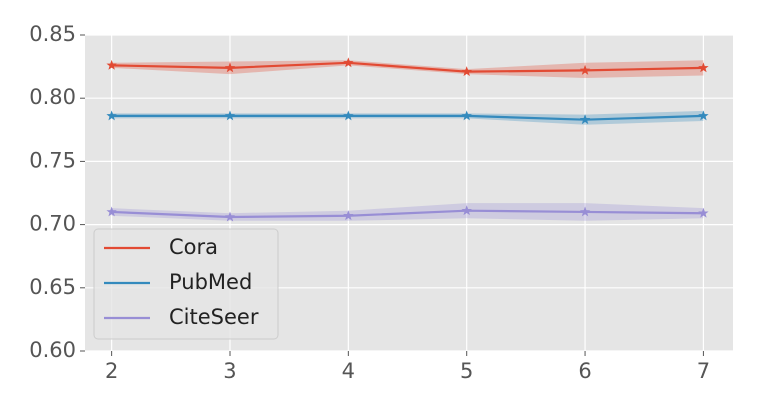 Image resolution: width=772 pixels, height=401 pixels. What do you see at coordinates (466, 371) in the screenshot?
I see `x-tick-label: 5` at bounding box center [466, 371].